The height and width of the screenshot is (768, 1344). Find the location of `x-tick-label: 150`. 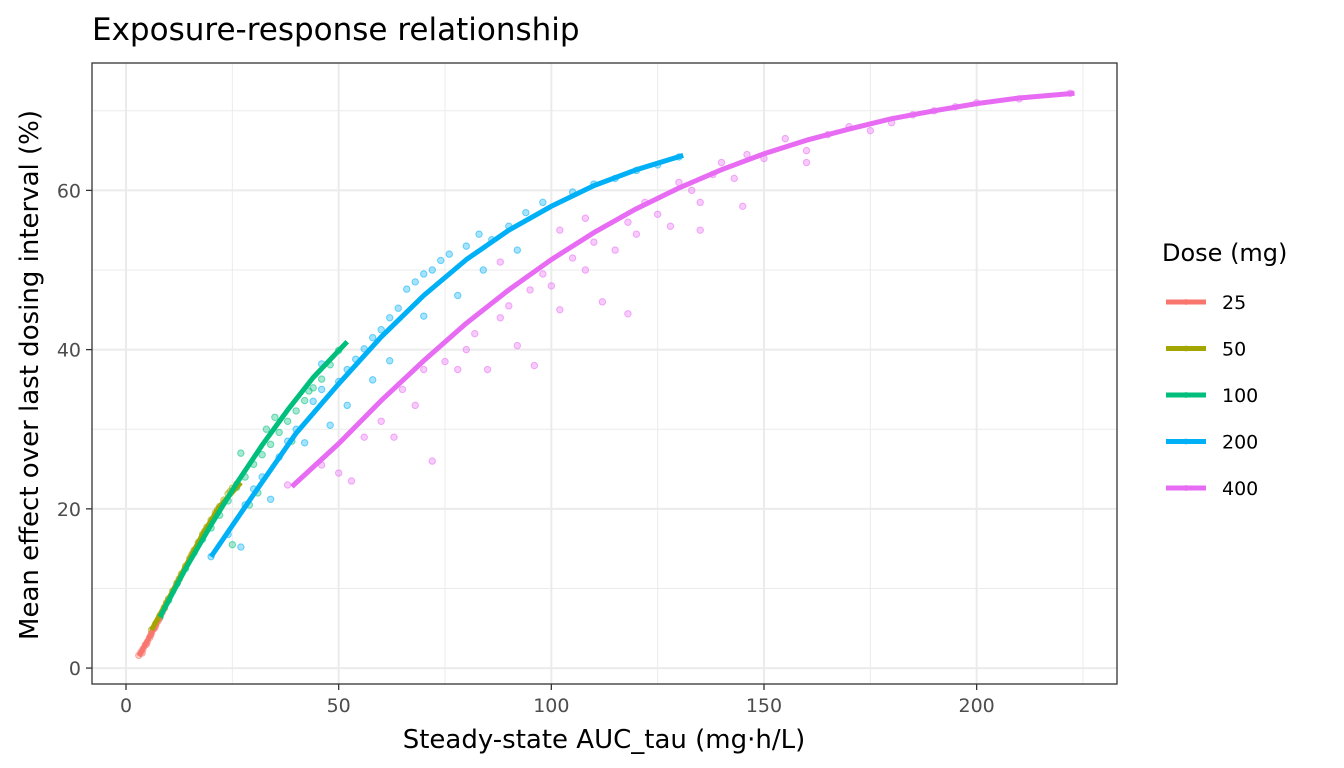

x-tick-label: 150 is located at coordinates (764, 706).